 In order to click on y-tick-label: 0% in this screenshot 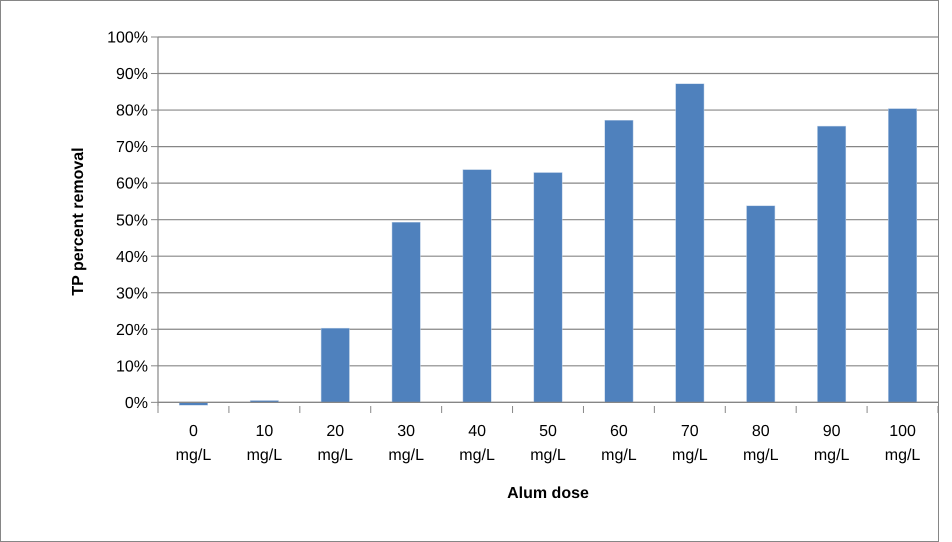, I will do `click(136, 403)`.